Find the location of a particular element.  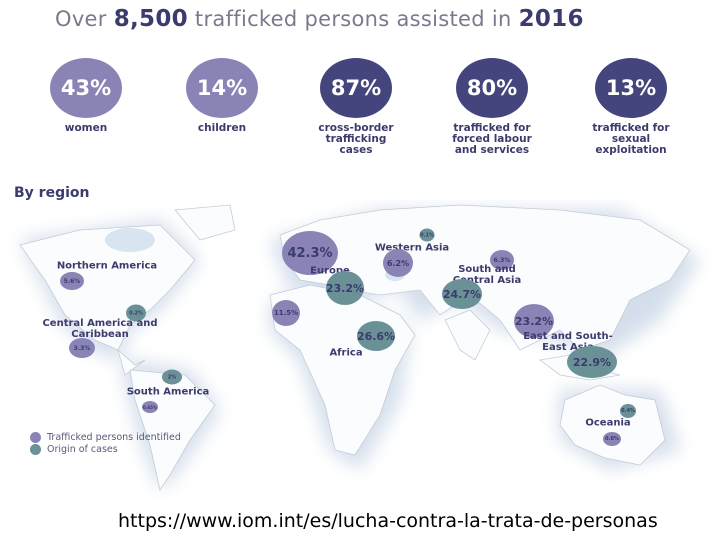

east-asia-identified-bubble: 23.2% is located at coordinates (534, 321).